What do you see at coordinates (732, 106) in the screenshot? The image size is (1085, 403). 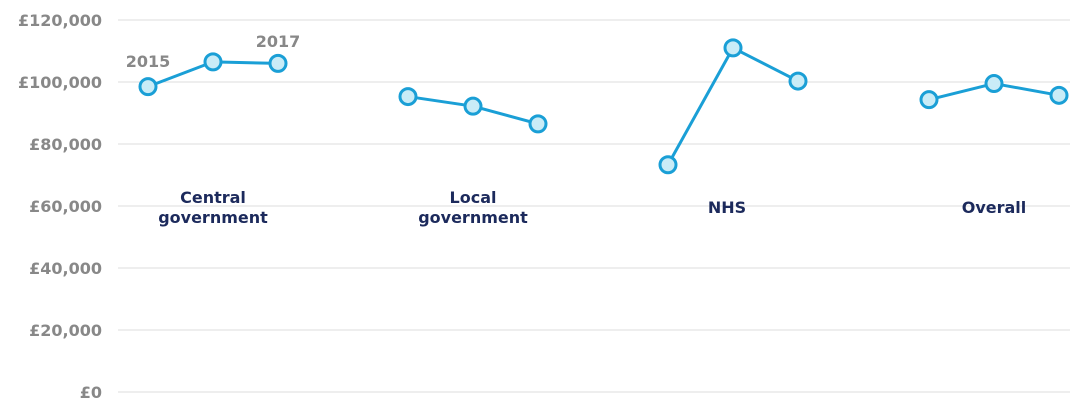 I see `series-line` at bounding box center [732, 106].